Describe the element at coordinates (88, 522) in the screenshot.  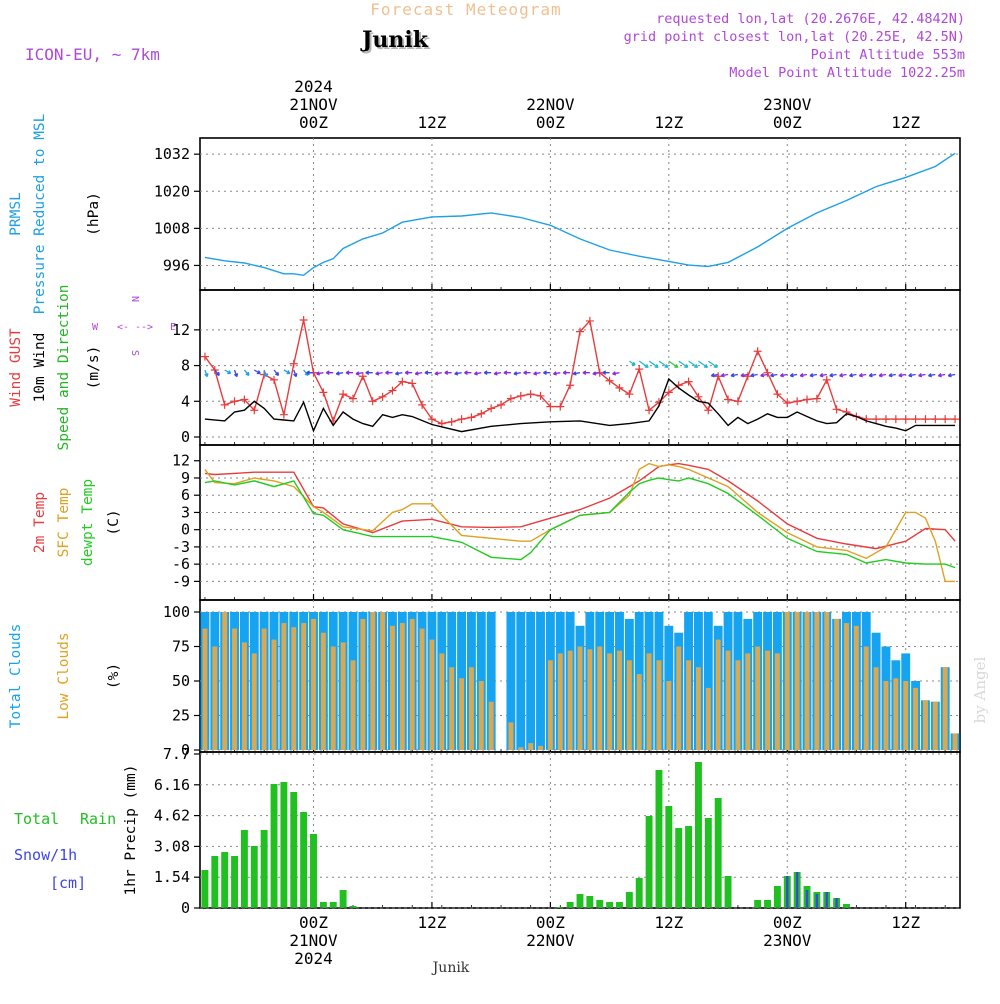
I see `panel-label: dewpt Temp` at that location.